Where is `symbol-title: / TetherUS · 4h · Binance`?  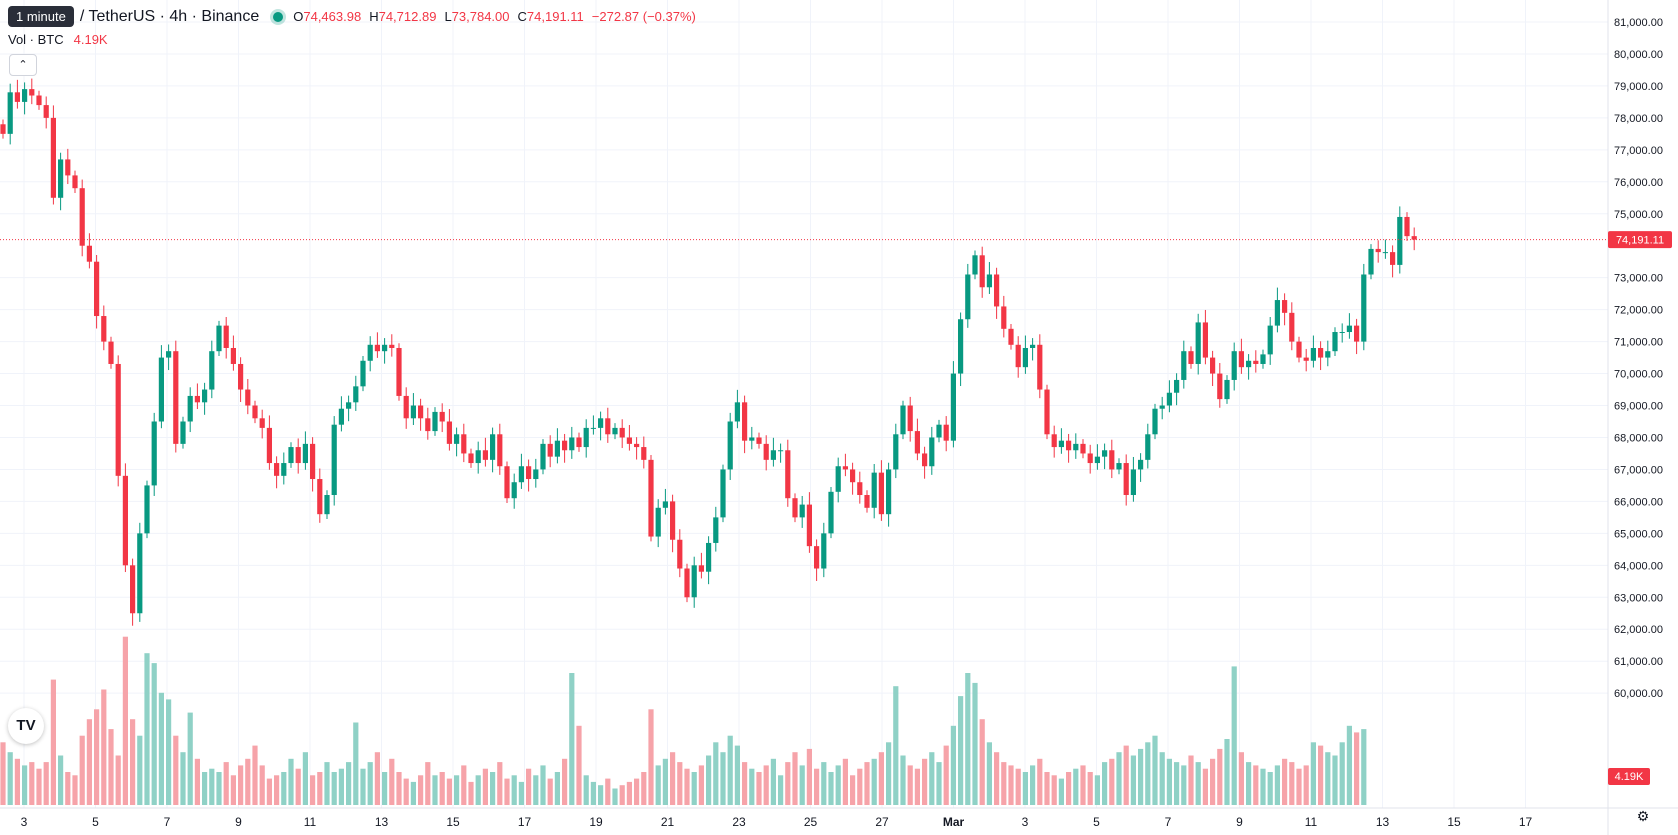
symbol-title: / TetherUS · 4h · Binance is located at coordinates (169, 16).